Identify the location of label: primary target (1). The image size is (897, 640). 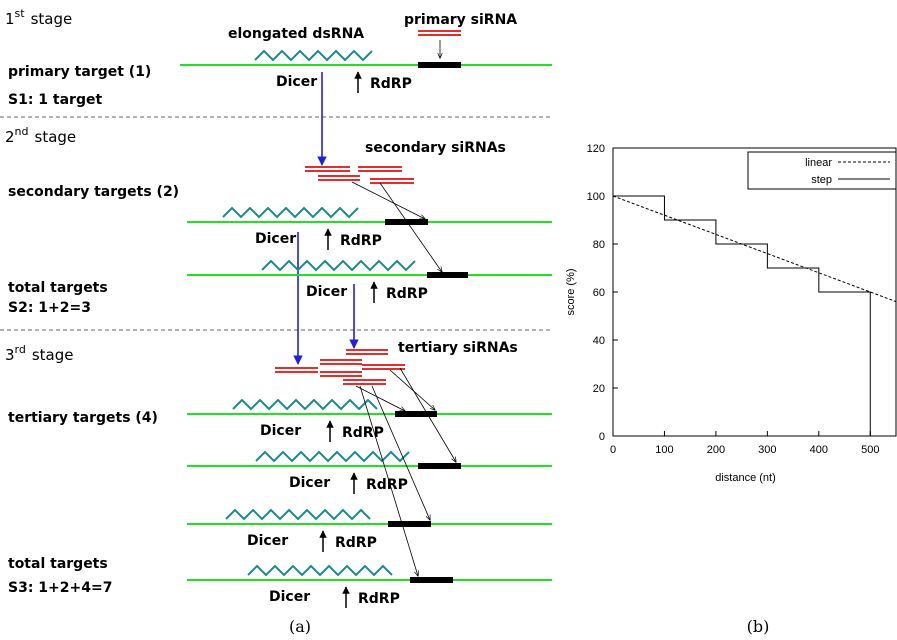
(79, 72).